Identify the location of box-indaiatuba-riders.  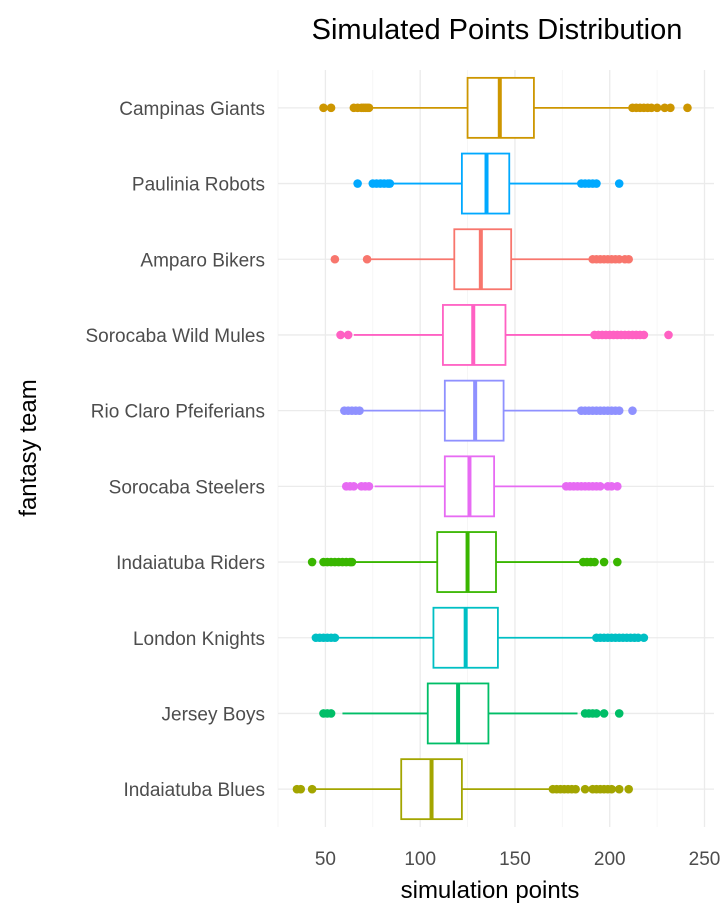
(464, 562).